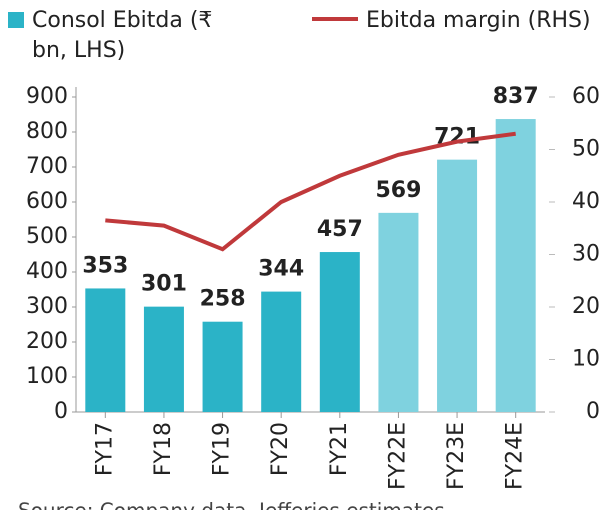  Describe the element at coordinates (586, 96) in the screenshot. I see `y2-tick-label: 60` at that location.